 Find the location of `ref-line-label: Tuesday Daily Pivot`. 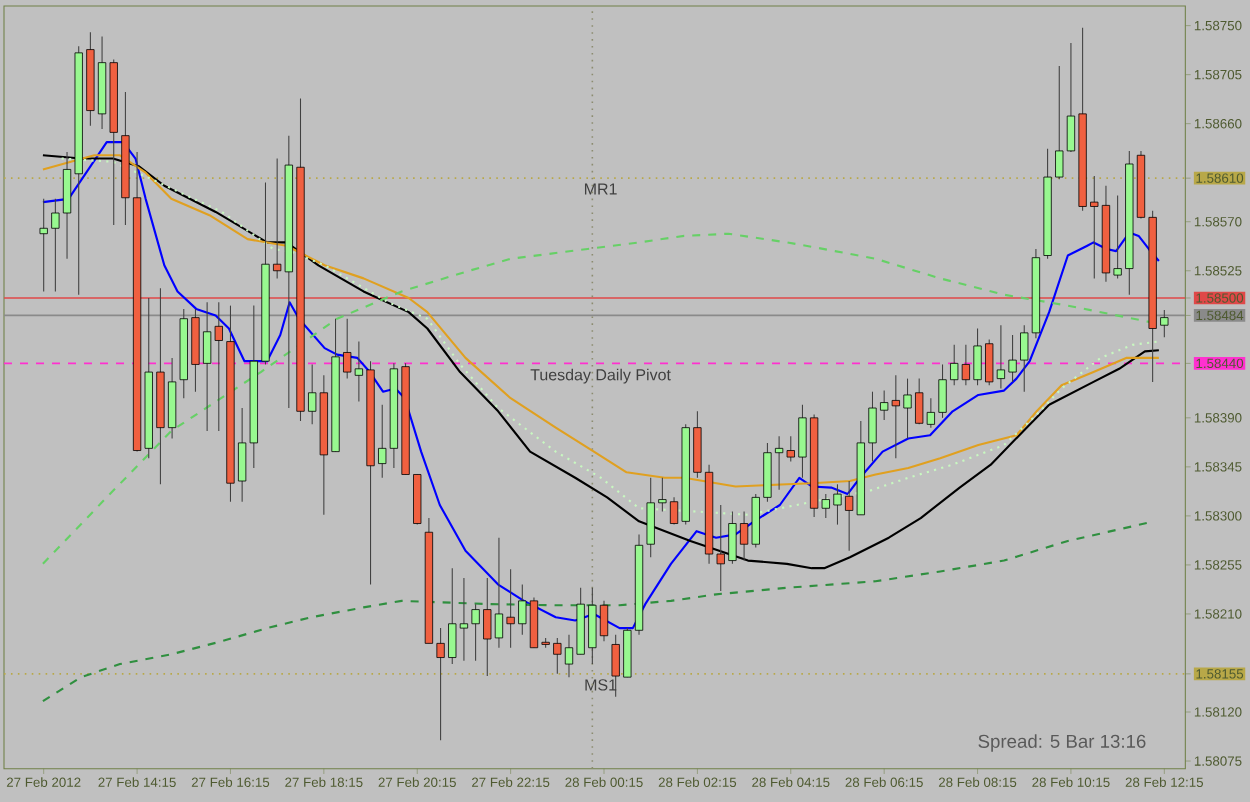

ref-line-label: Tuesday Daily Pivot is located at coordinates (600, 376).